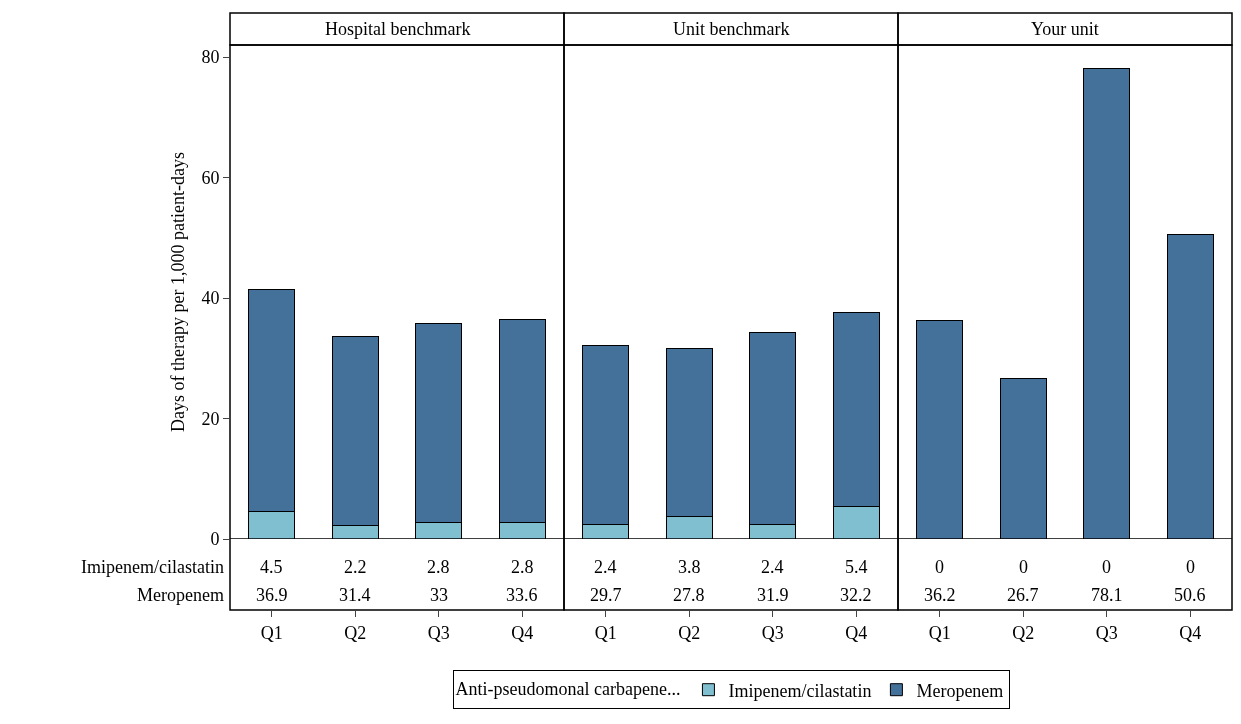  Describe the element at coordinates (773, 595) in the screenshot. I see `data-label: 31.9` at that location.